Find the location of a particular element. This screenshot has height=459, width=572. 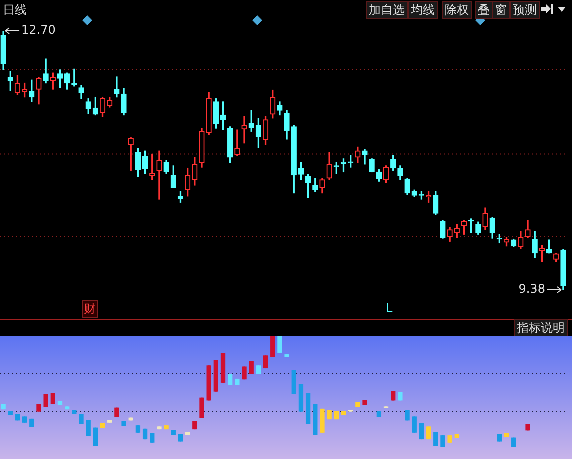

text: 指标说明 is located at coordinates (541, 328).